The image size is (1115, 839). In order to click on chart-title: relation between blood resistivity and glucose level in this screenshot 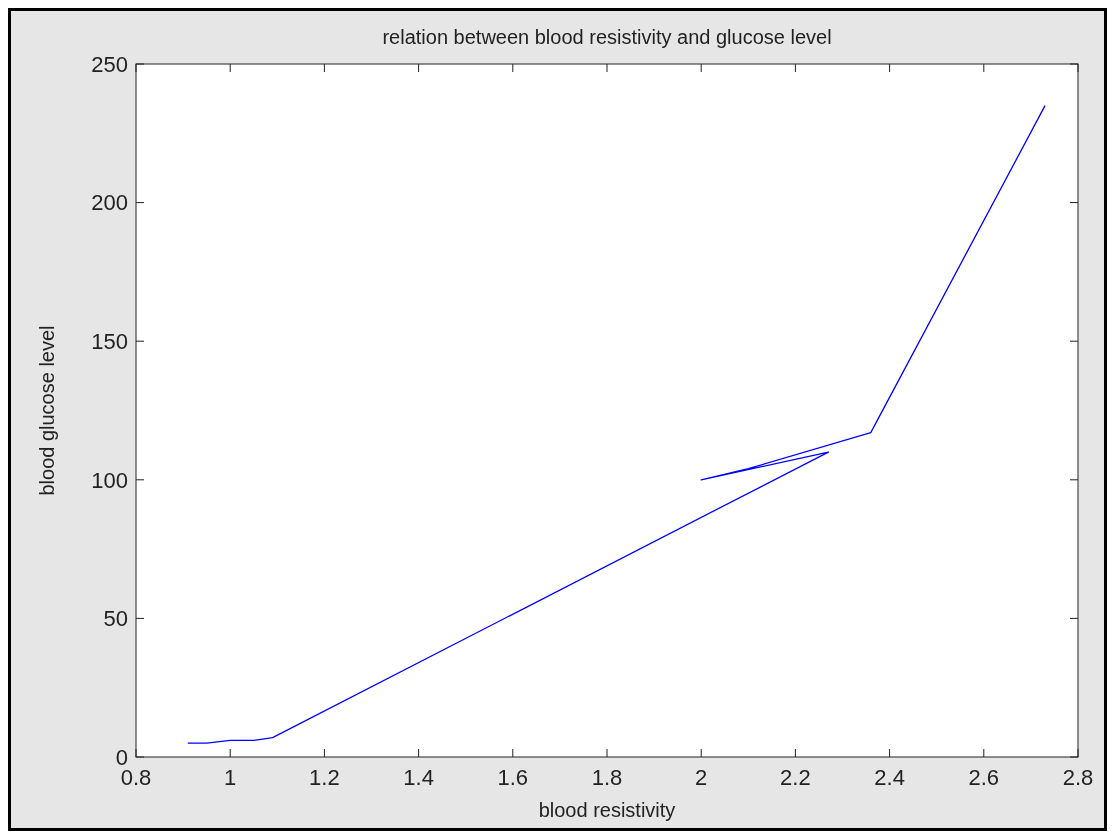, I will do `click(607, 37)`.